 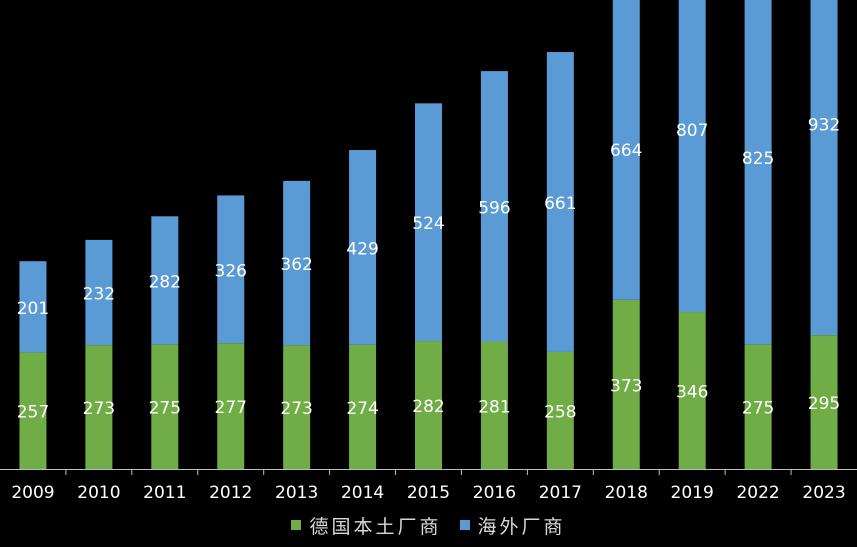 I want to click on x-tick-label-2018: 2018, so click(x=626, y=493).